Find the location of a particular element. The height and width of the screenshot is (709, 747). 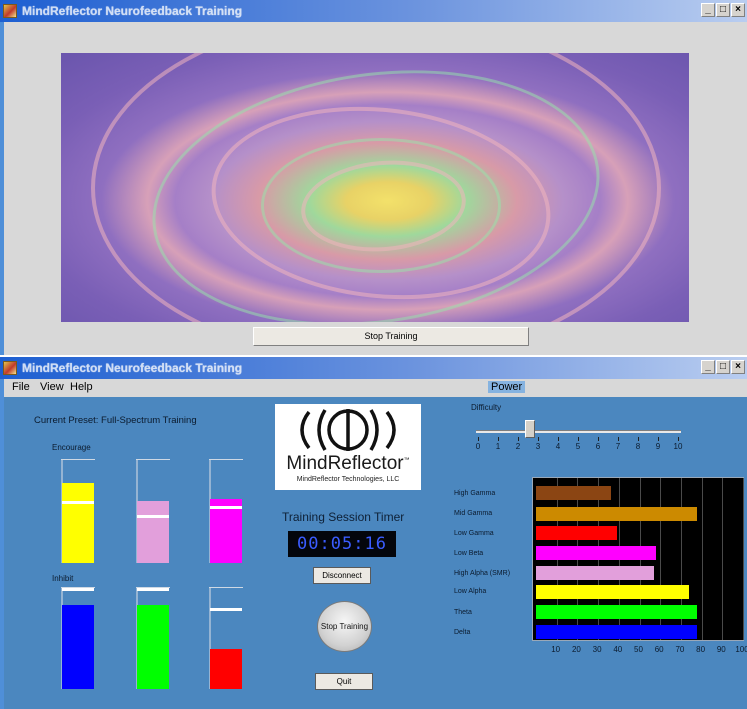

chart-category-label: Theta is located at coordinates (463, 612).